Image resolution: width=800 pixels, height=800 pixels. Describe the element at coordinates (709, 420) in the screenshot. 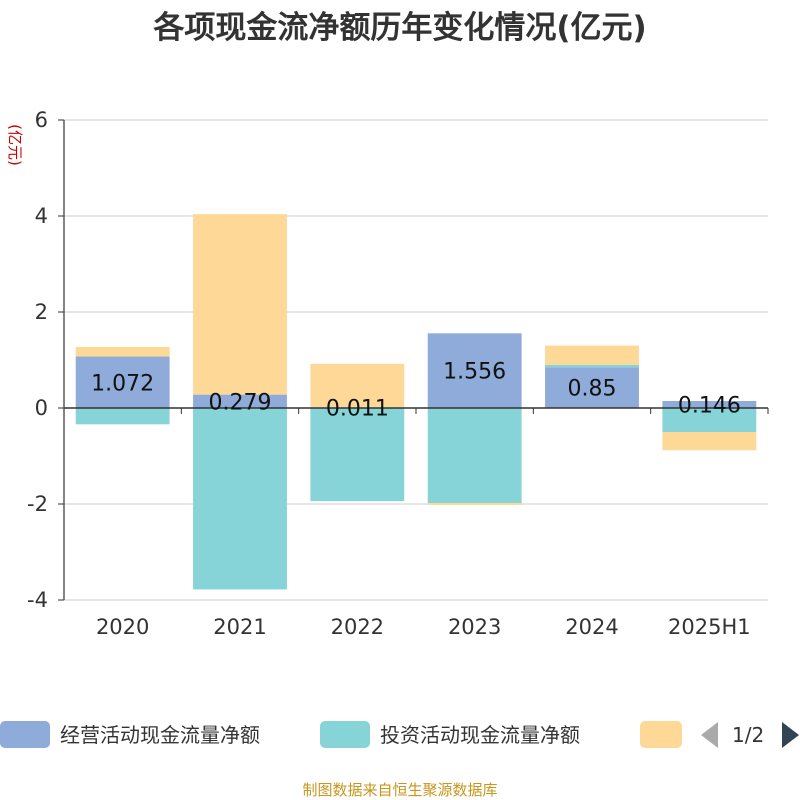

I see `bar-series2-2025H1` at that location.